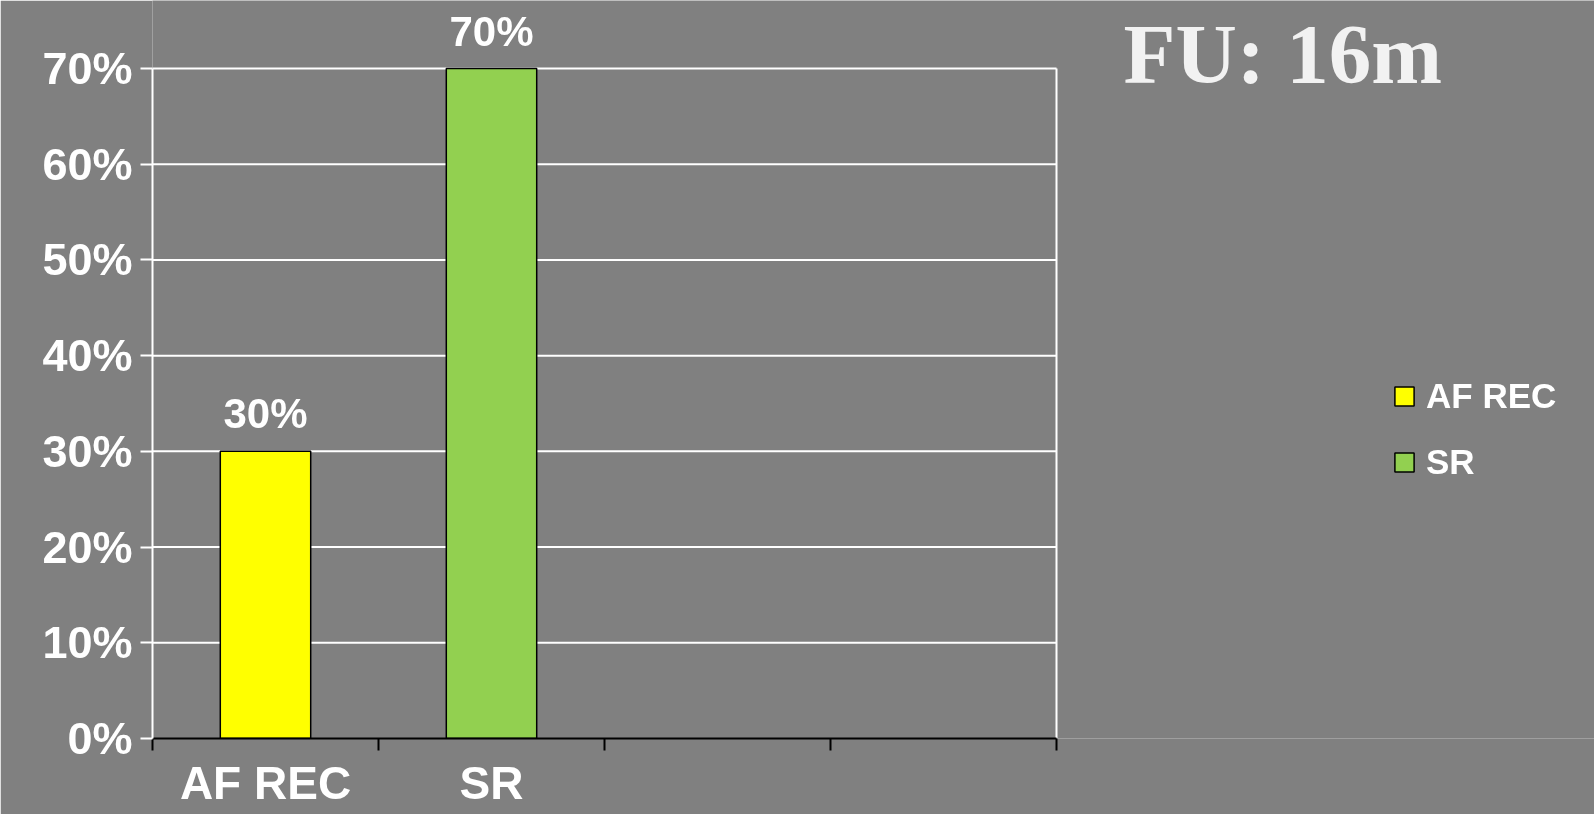 The image size is (1594, 814). Describe the element at coordinates (87, 451) in the screenshot. I see `y-tick-label: 30%` at that location.